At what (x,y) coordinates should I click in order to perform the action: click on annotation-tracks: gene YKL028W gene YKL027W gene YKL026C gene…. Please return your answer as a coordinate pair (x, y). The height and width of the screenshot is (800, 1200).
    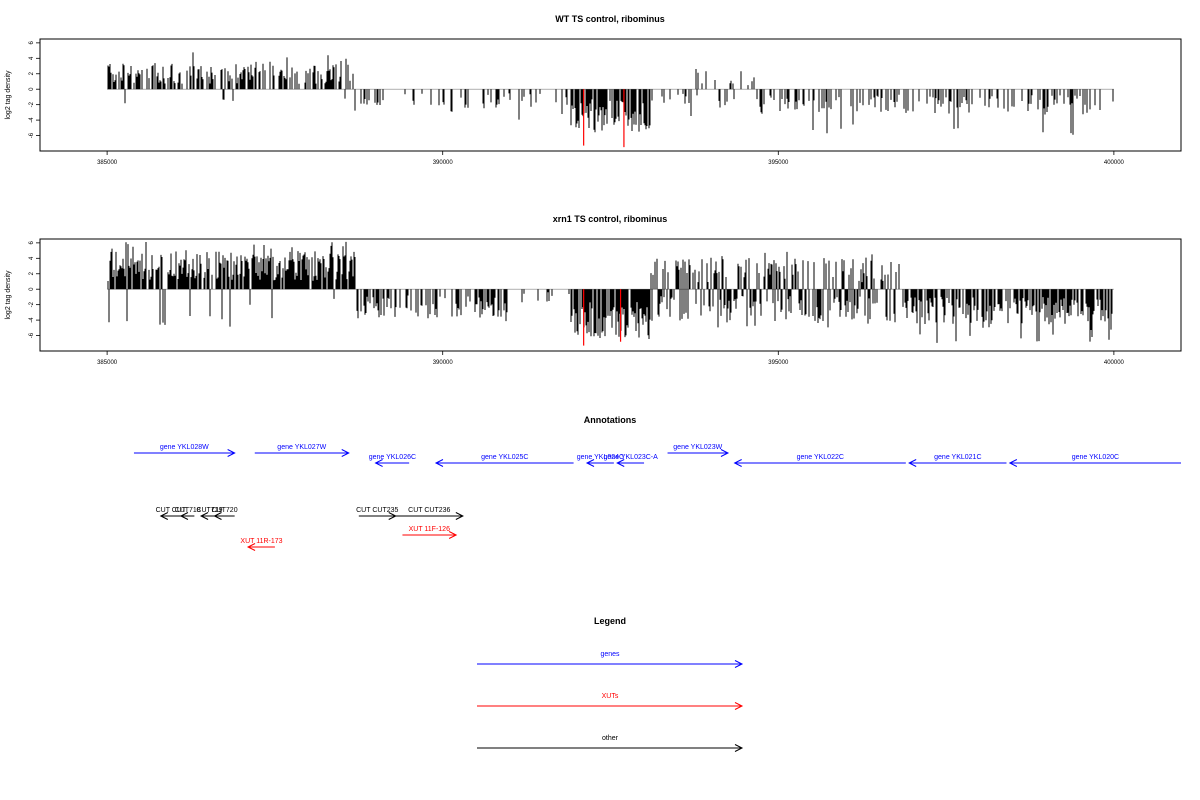
    Looking at the image, I should click on (657, 497).